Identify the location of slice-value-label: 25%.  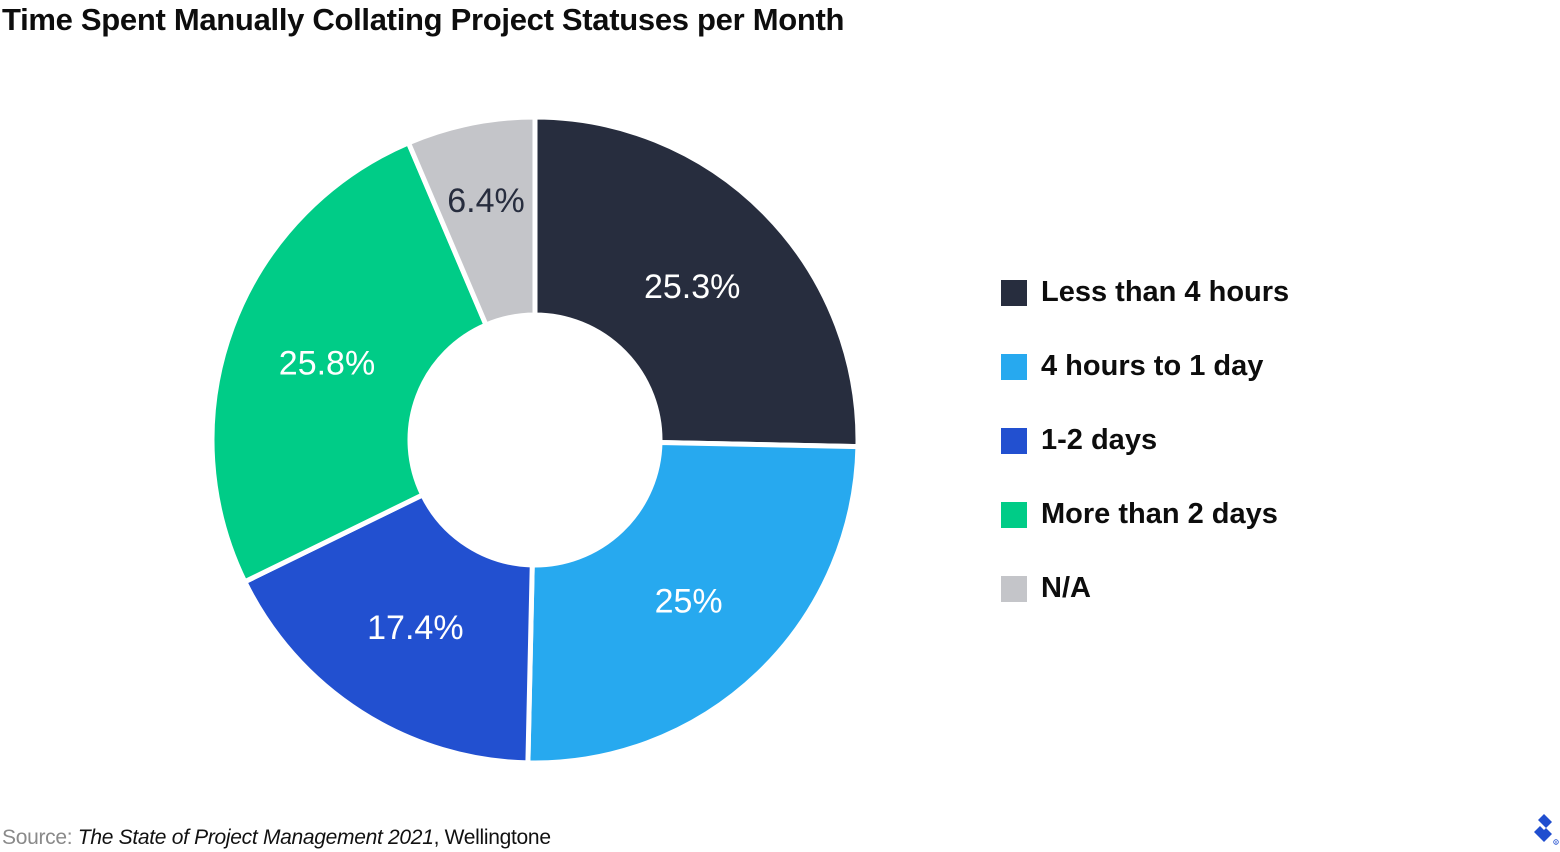
(689, 601).